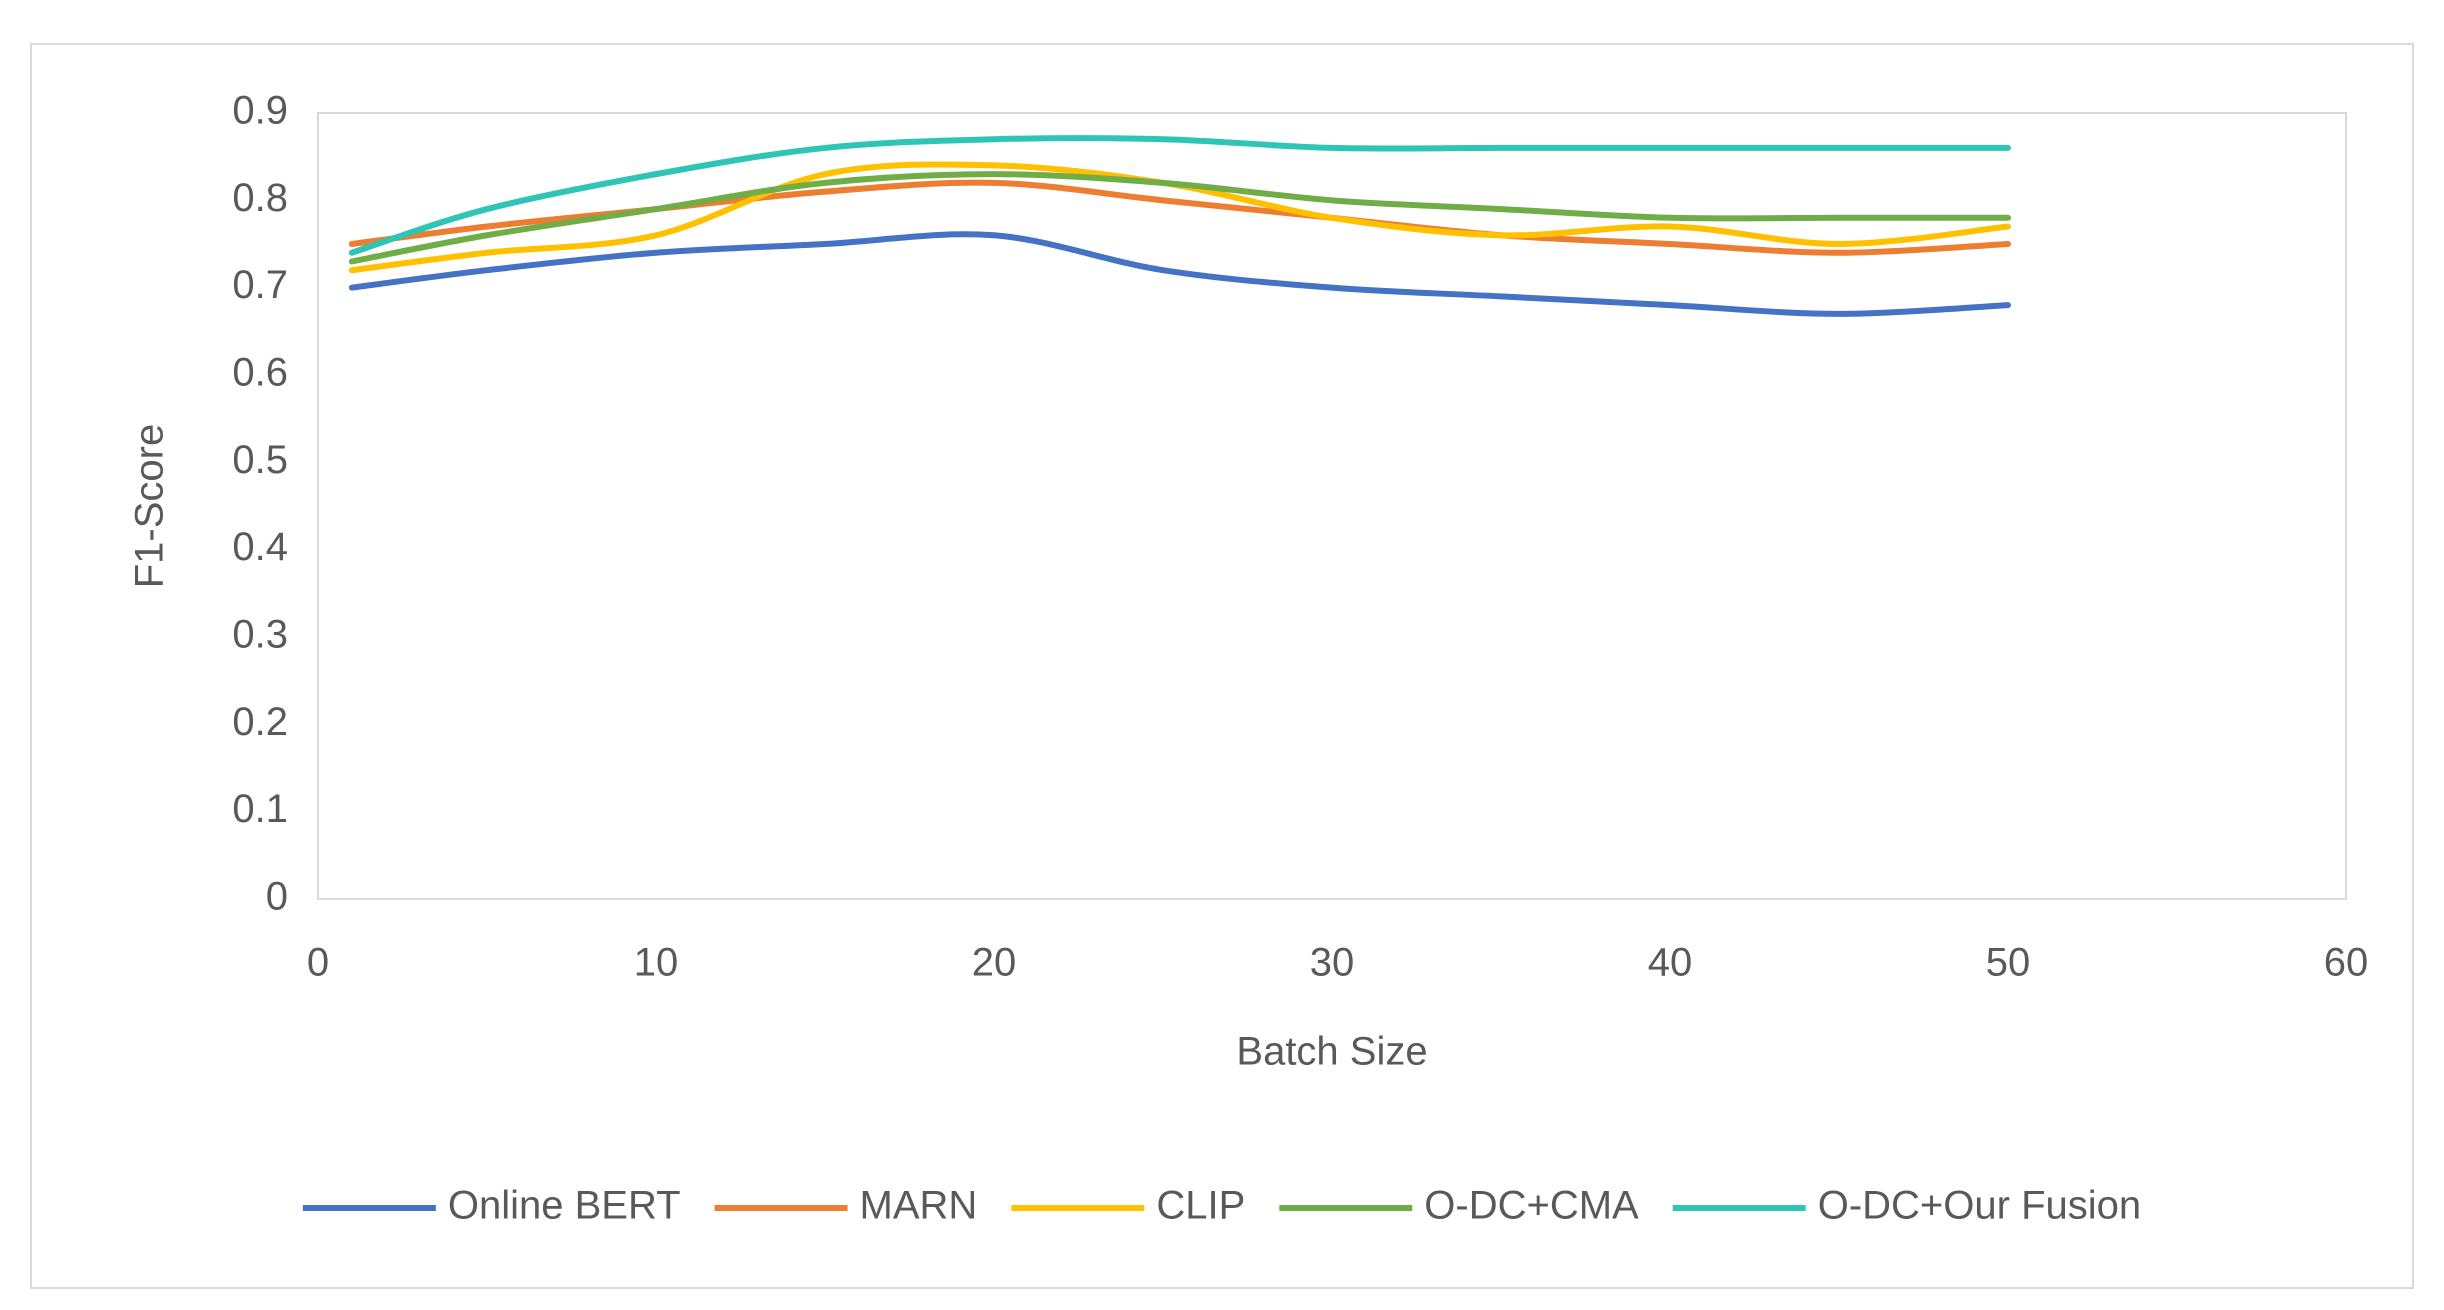  What do you see at coordinates (260, 198) in the screenshot?
I see `y-tick-label: 0.8` at bounding box center [260, 198].